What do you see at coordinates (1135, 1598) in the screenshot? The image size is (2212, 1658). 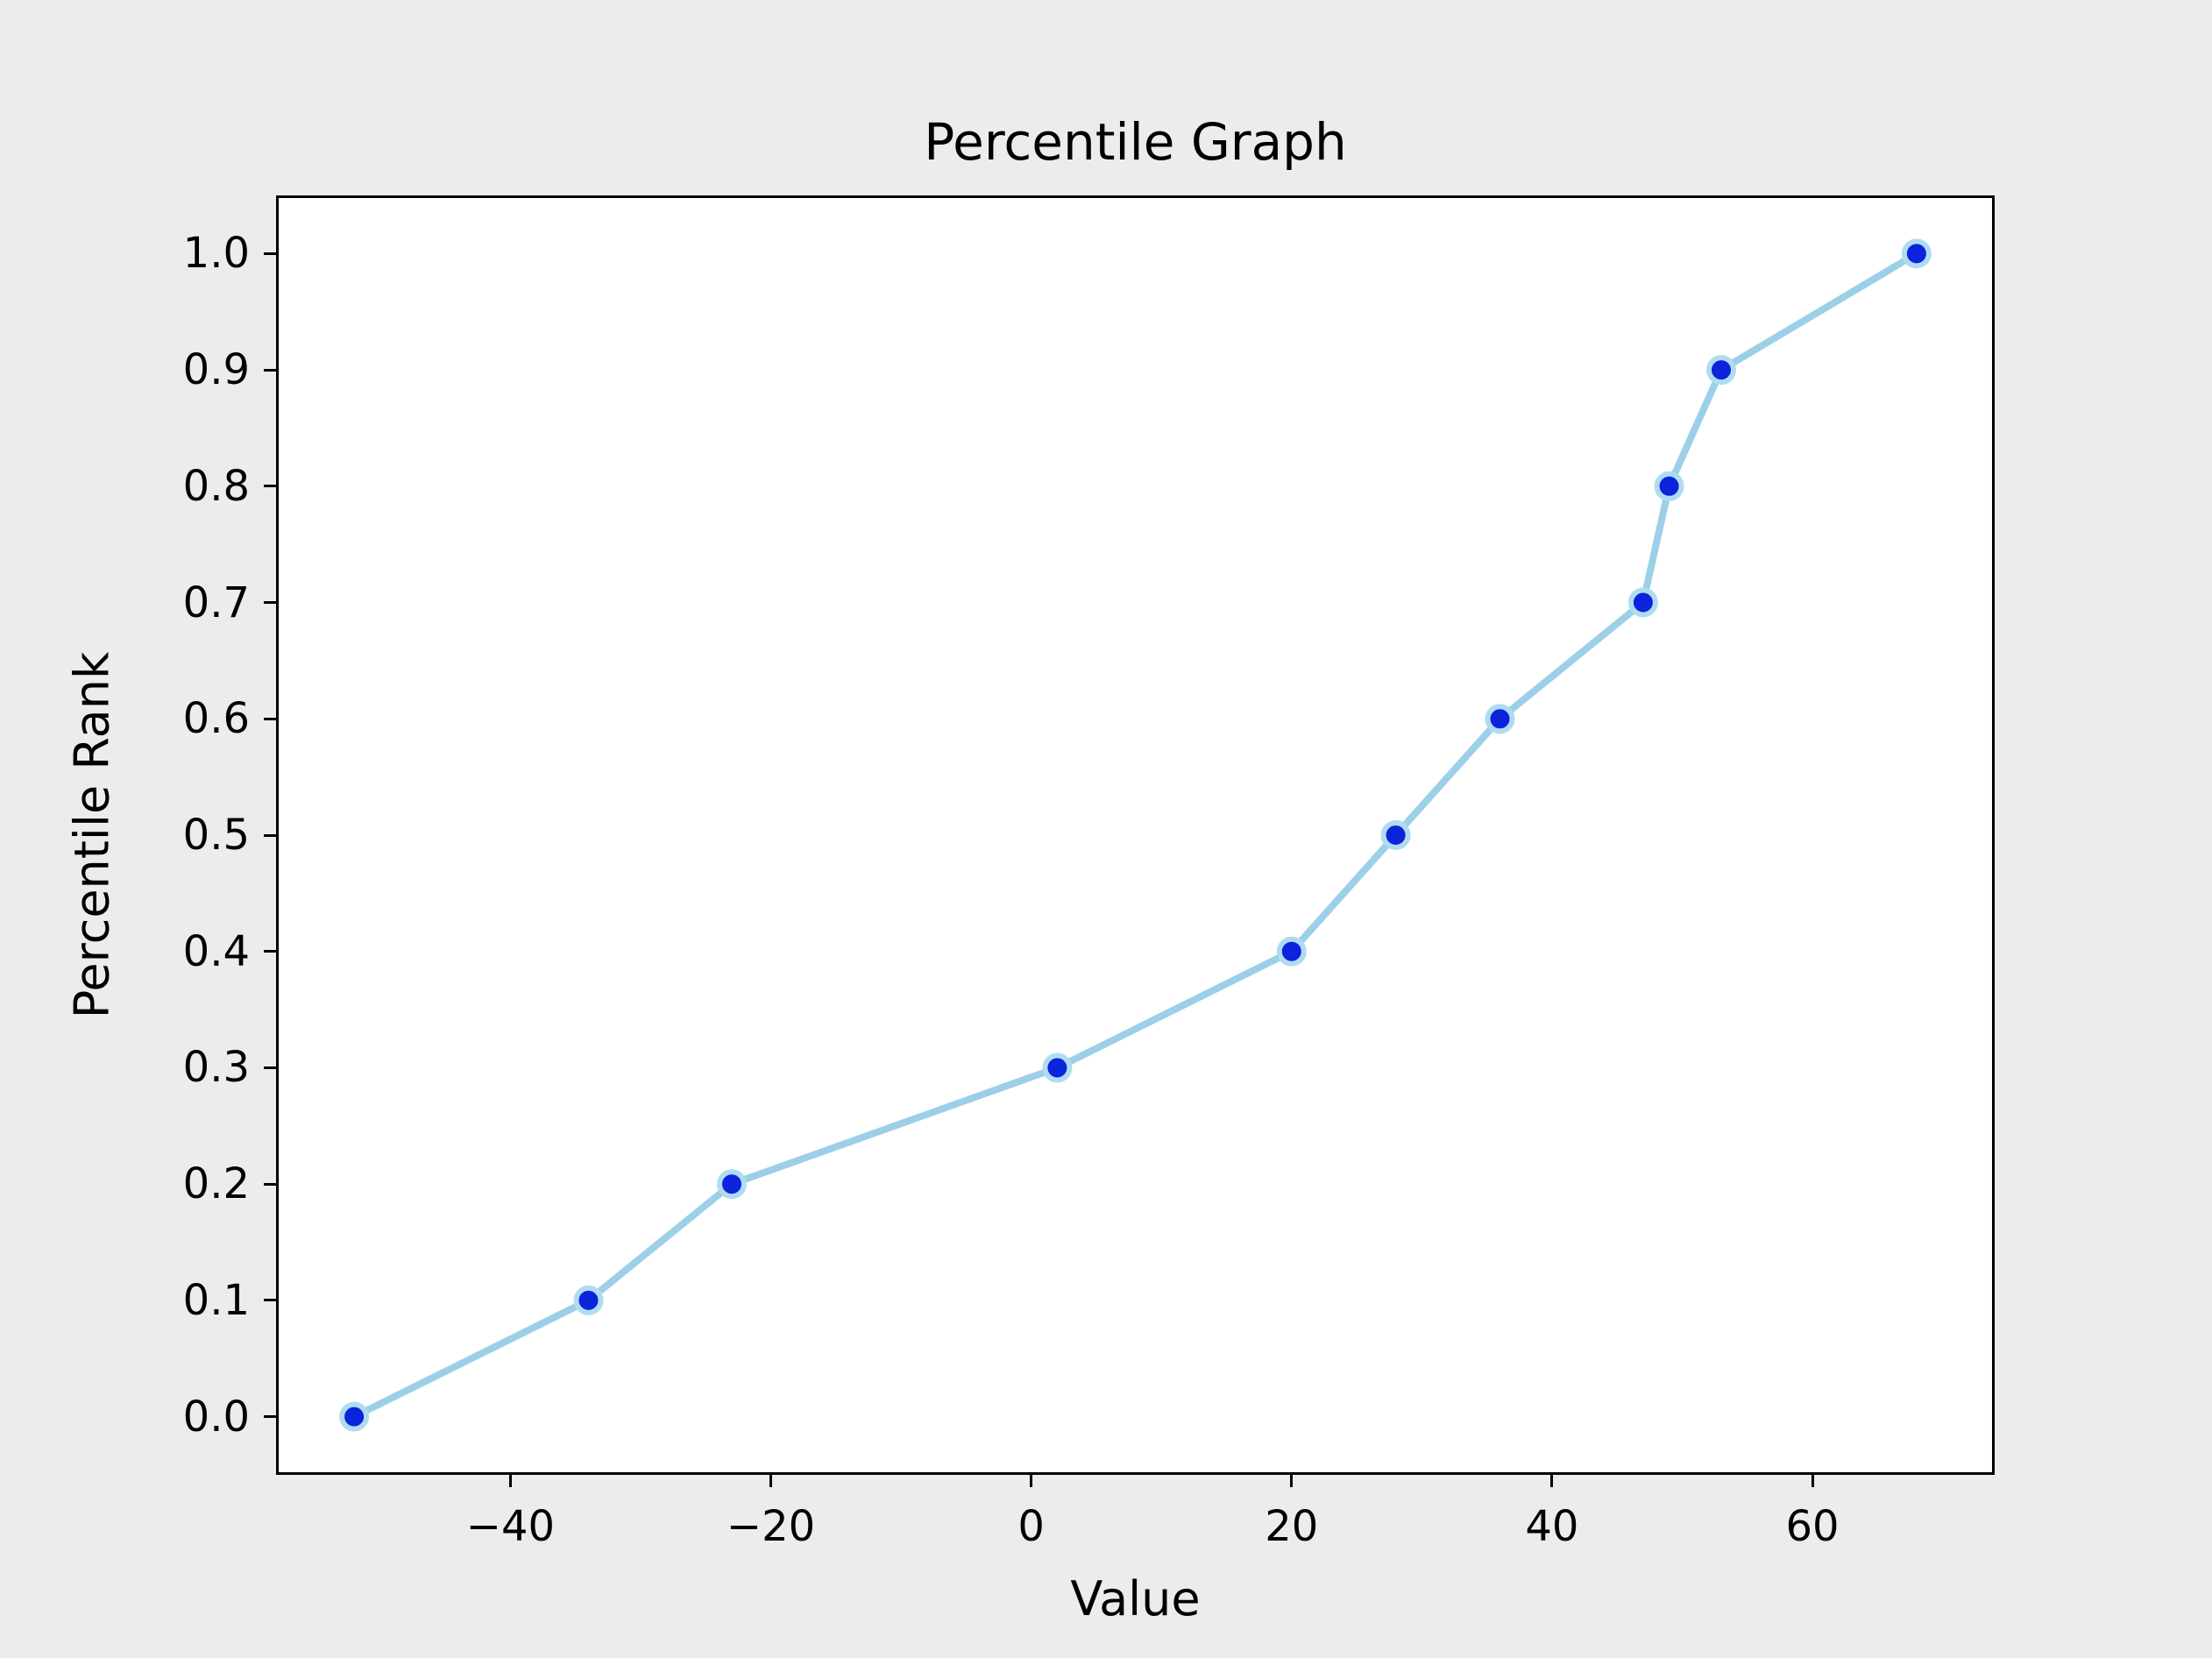 I see `x-axis-label: Value` at bounding box center [1135, 1598].